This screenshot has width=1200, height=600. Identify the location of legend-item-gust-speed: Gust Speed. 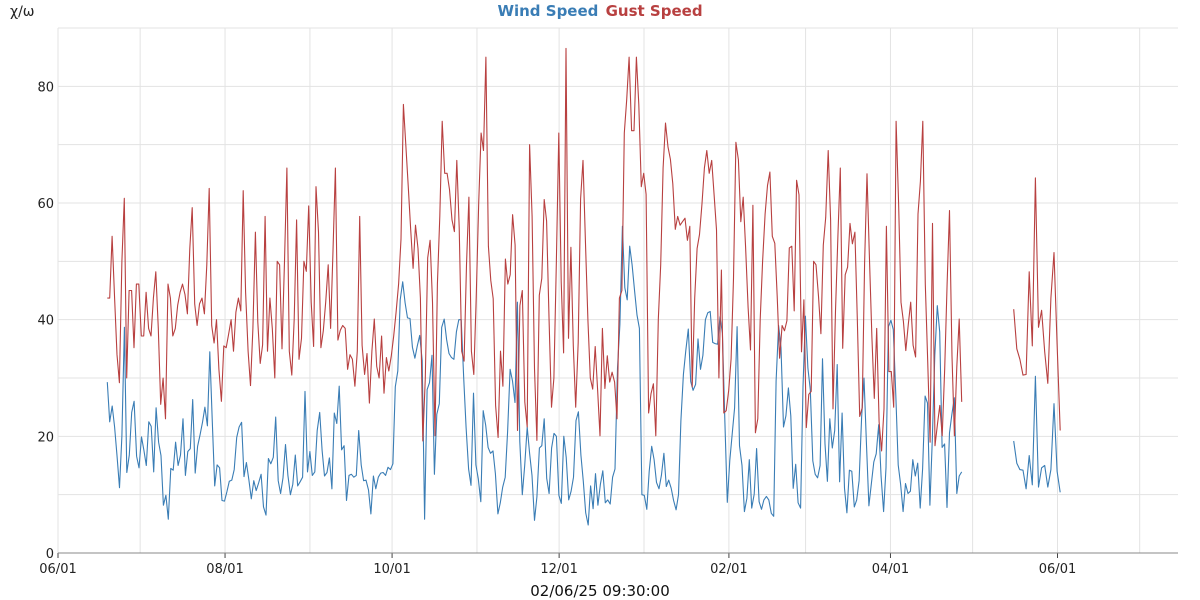
(654, 11).